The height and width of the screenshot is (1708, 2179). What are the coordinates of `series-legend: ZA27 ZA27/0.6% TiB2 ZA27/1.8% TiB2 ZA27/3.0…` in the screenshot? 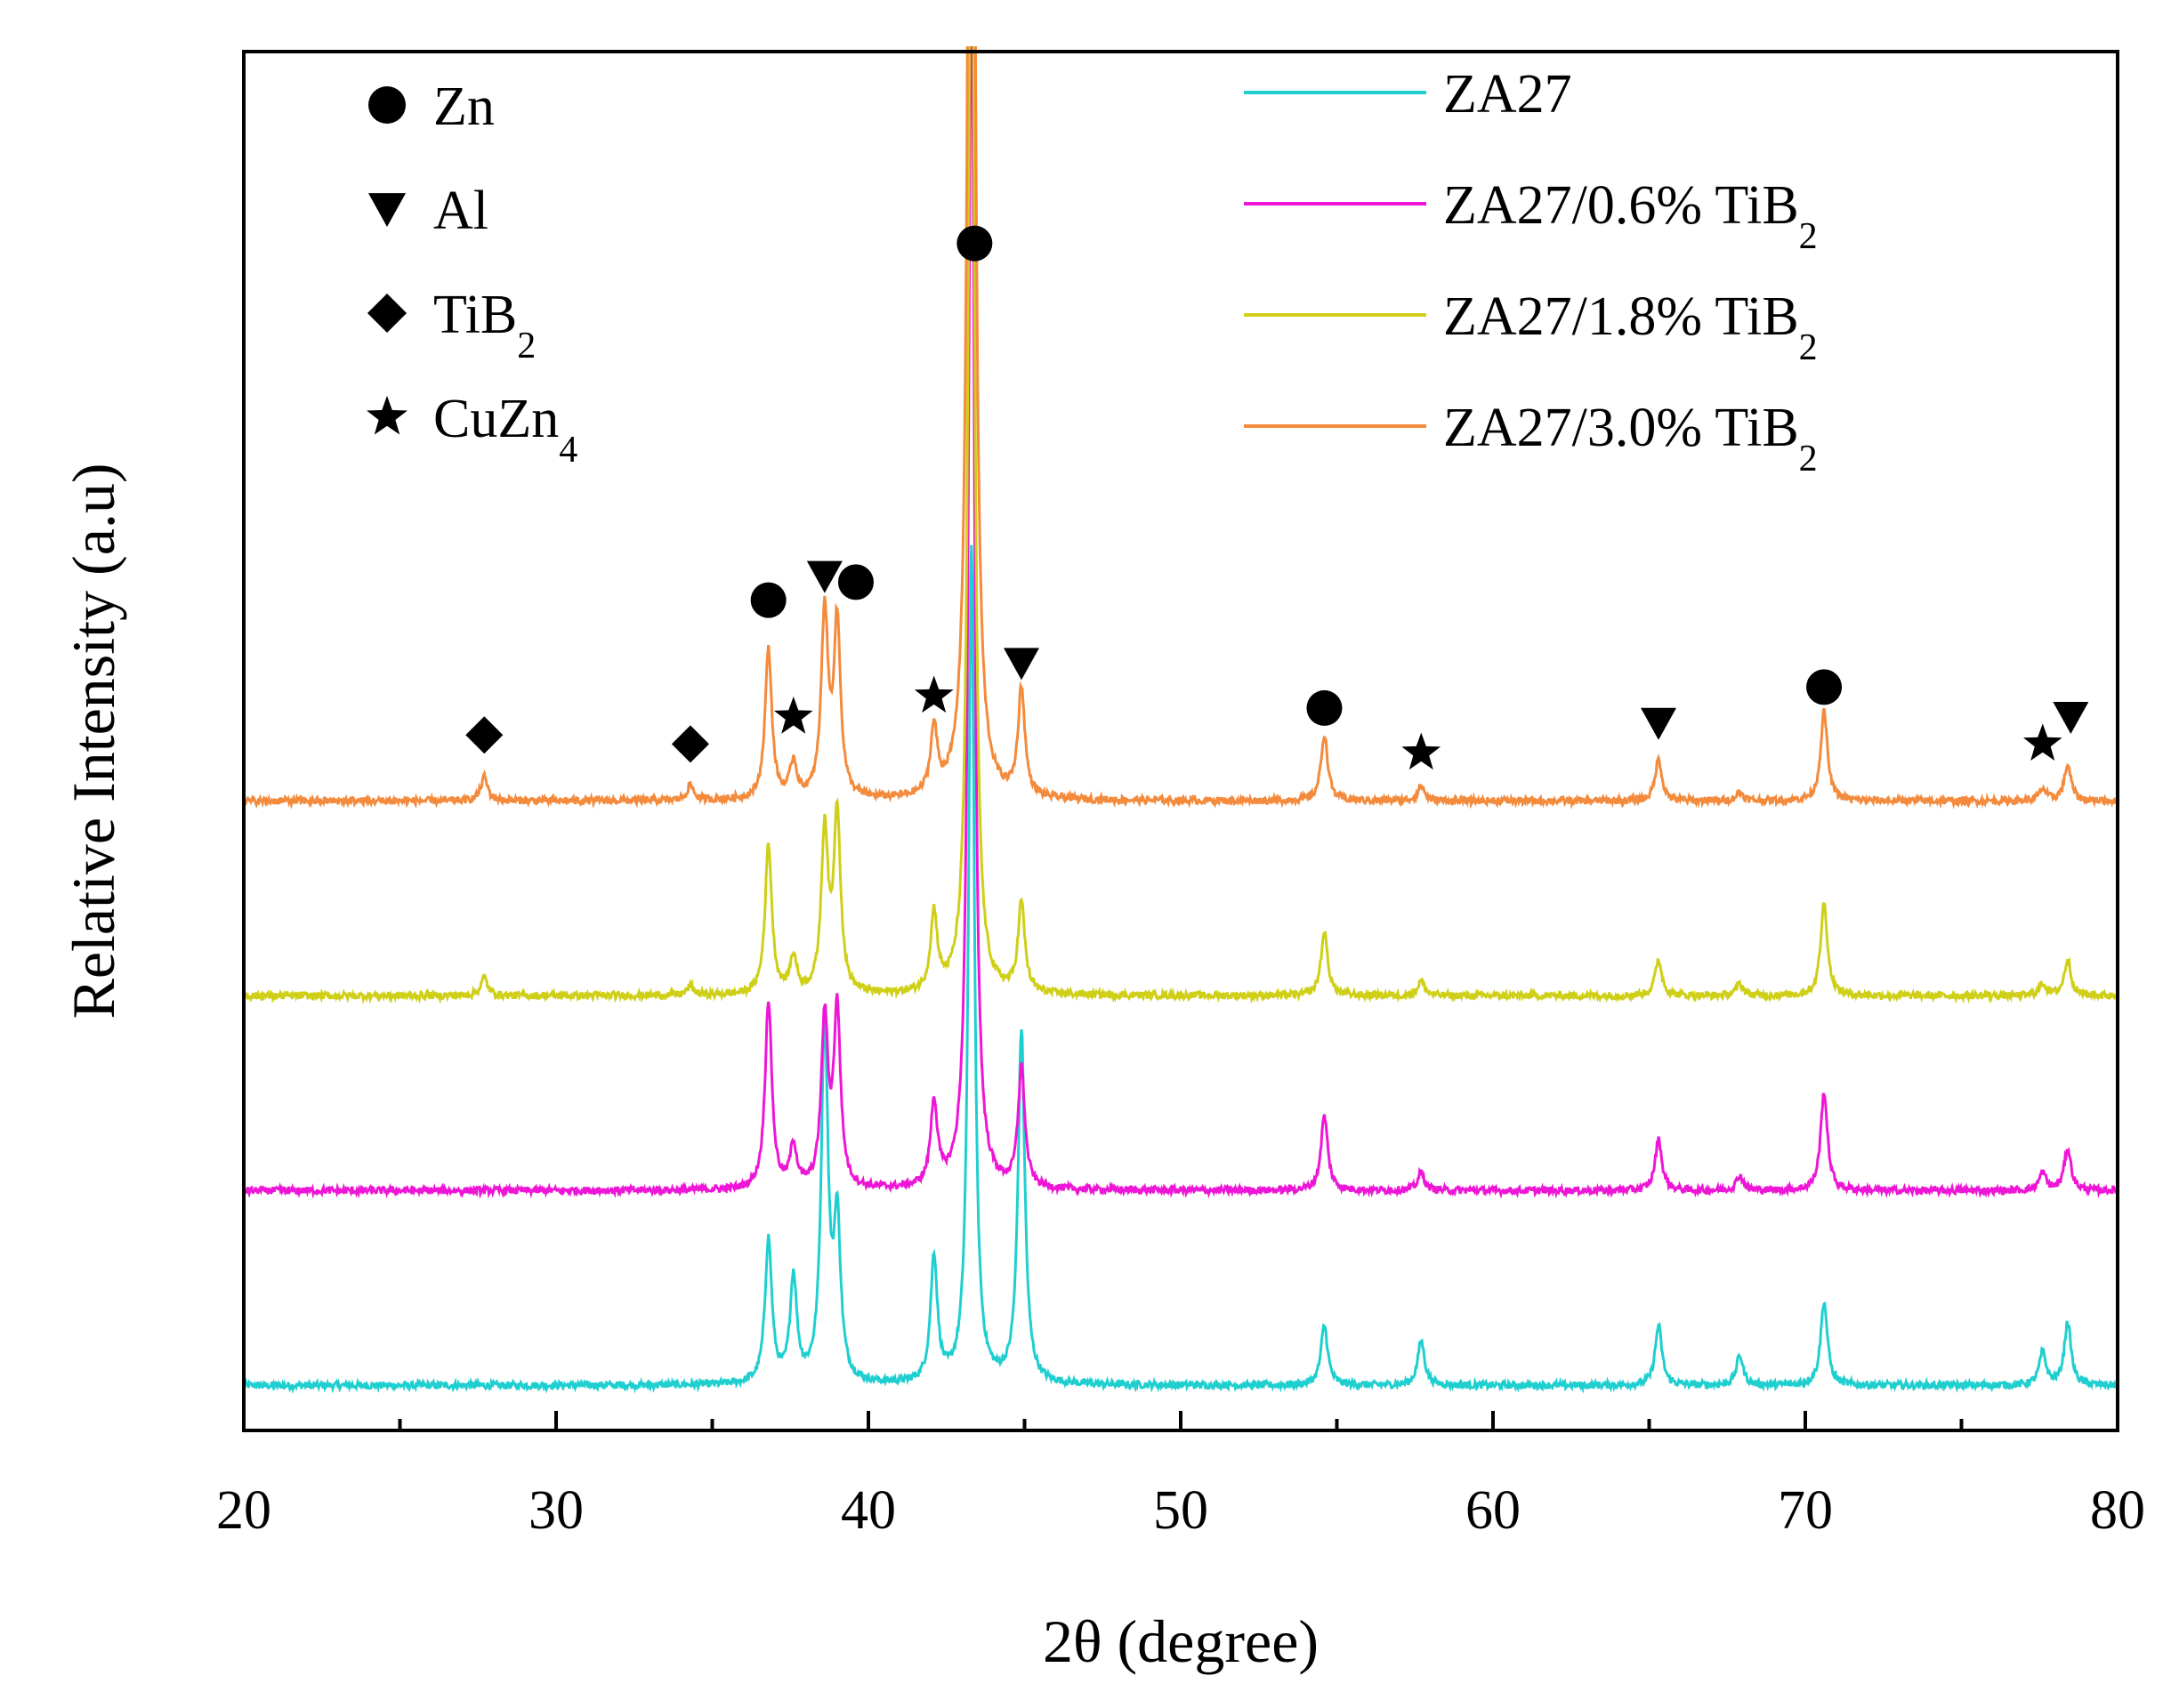 It's located at (1531, 271).